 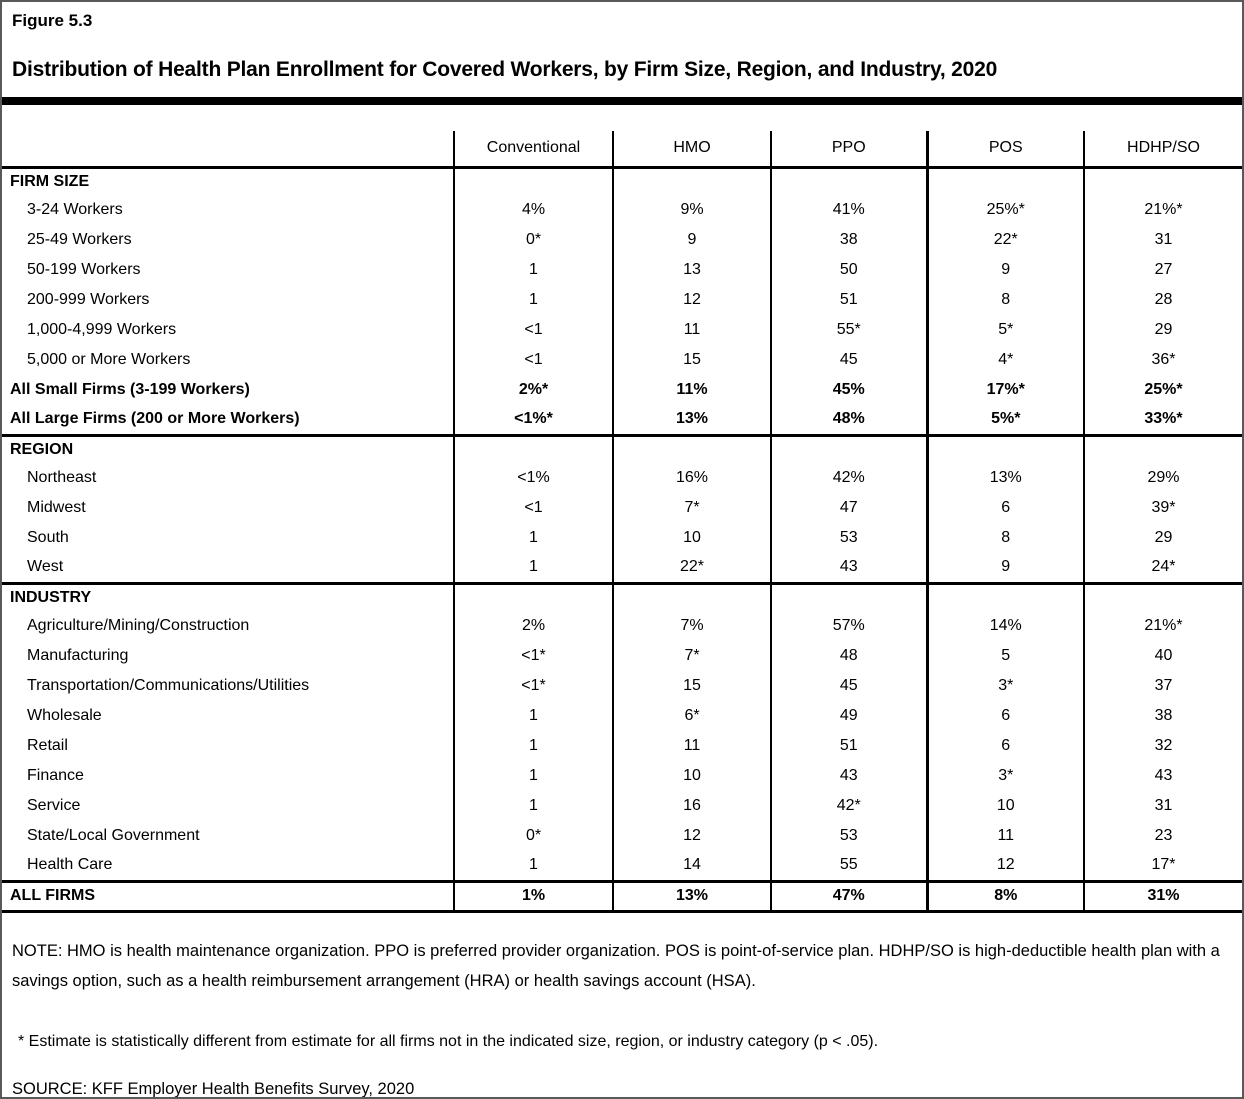 I want to click on value-cell: 42*, so click(x=848, y=806).